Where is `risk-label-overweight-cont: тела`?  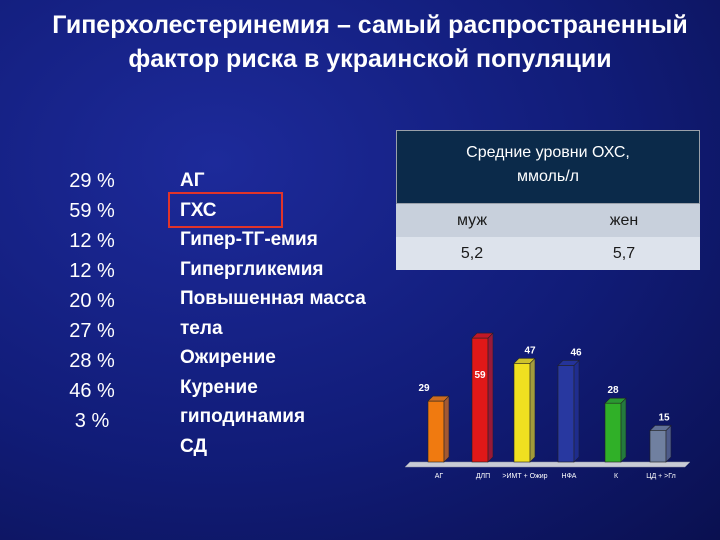
risk-label-overweight-cont: тела is located at coordinates (201, 328).